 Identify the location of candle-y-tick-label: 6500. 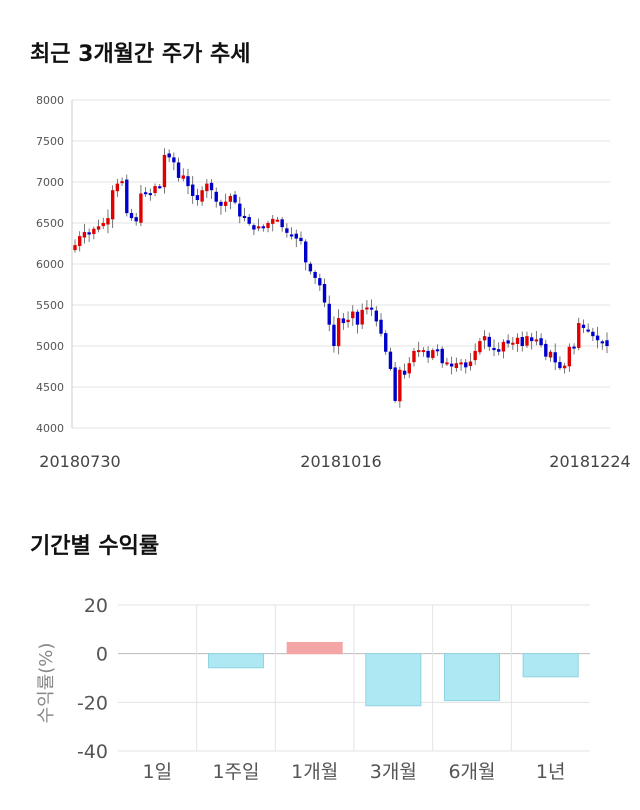
(50, 223).